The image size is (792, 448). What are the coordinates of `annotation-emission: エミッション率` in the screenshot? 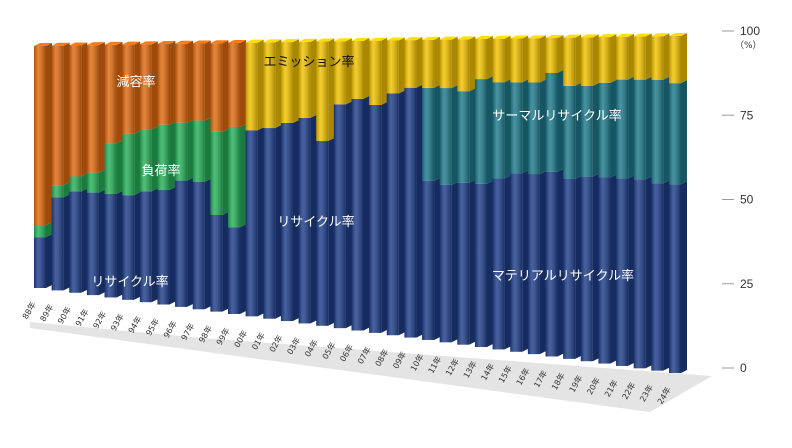 It's located at (308, 62).